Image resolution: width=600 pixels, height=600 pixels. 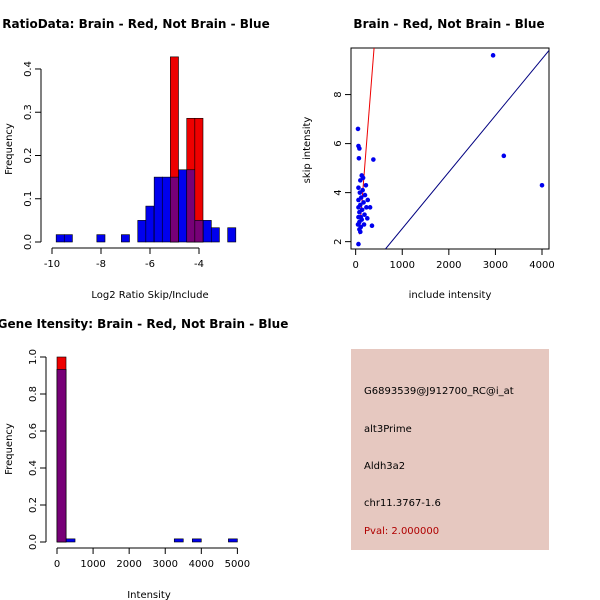 I want to click on x-tick-label-2-0: 0, so click(x=355, y=265).